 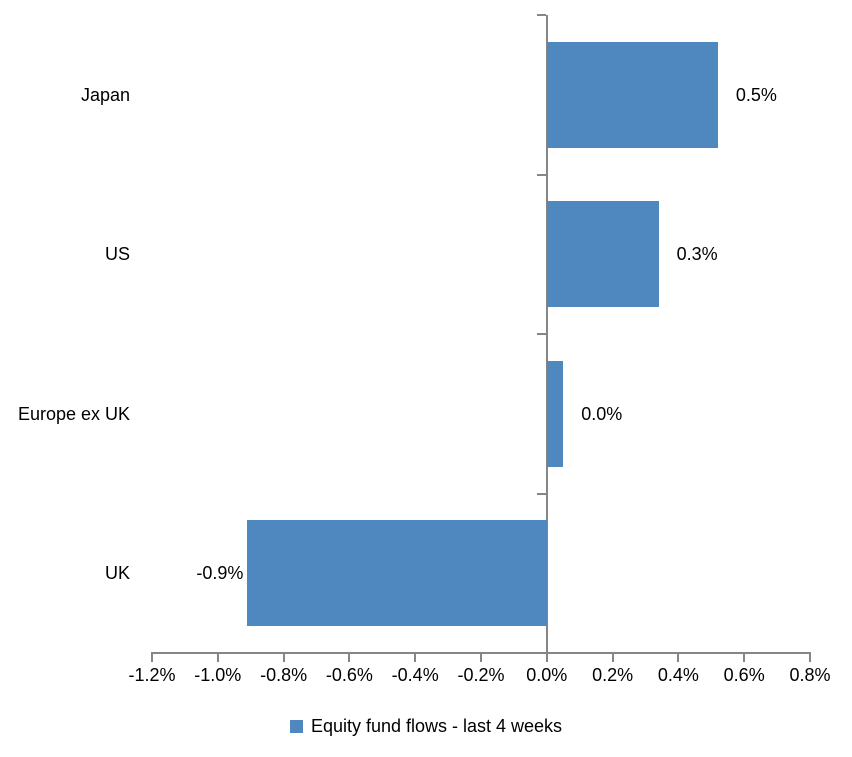 I want to click on zero-baseline, so click(x=546, y=338).